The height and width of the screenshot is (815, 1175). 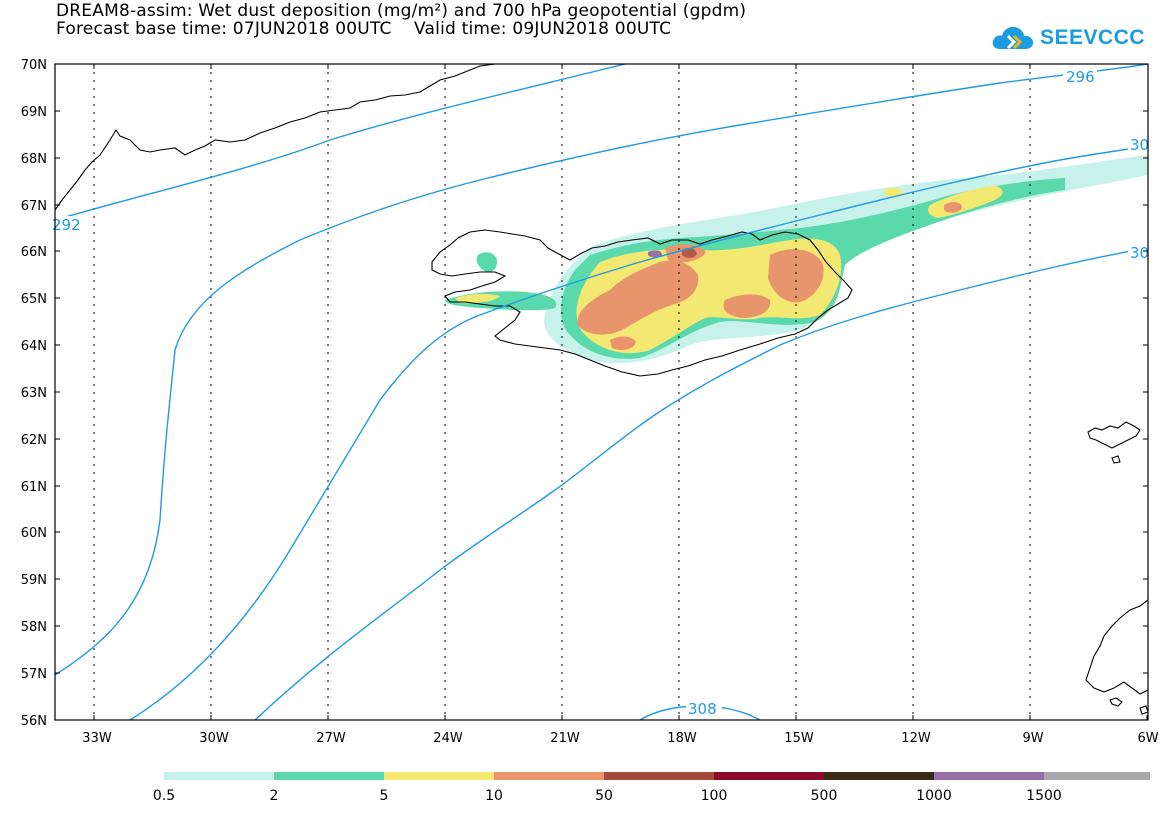 What do you see at coordinates (164, 796) in the screenshot?
I see `legend-label: 0.5` at bounding box center [164, 796].